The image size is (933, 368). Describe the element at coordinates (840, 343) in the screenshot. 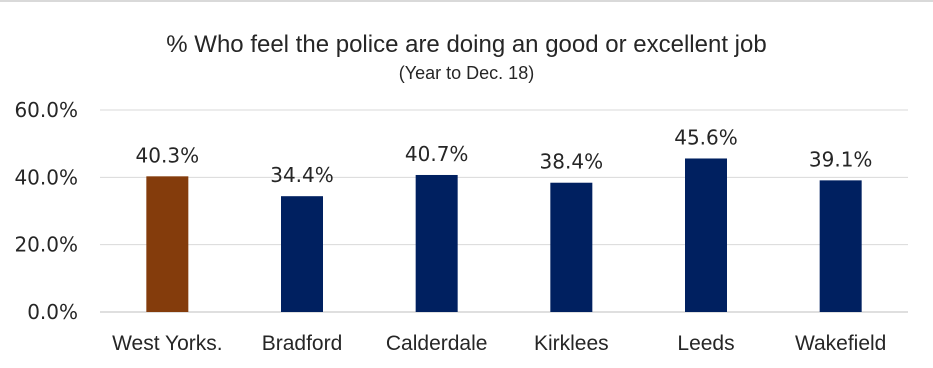

I see `x-tick-label: Wakefield` at that location.